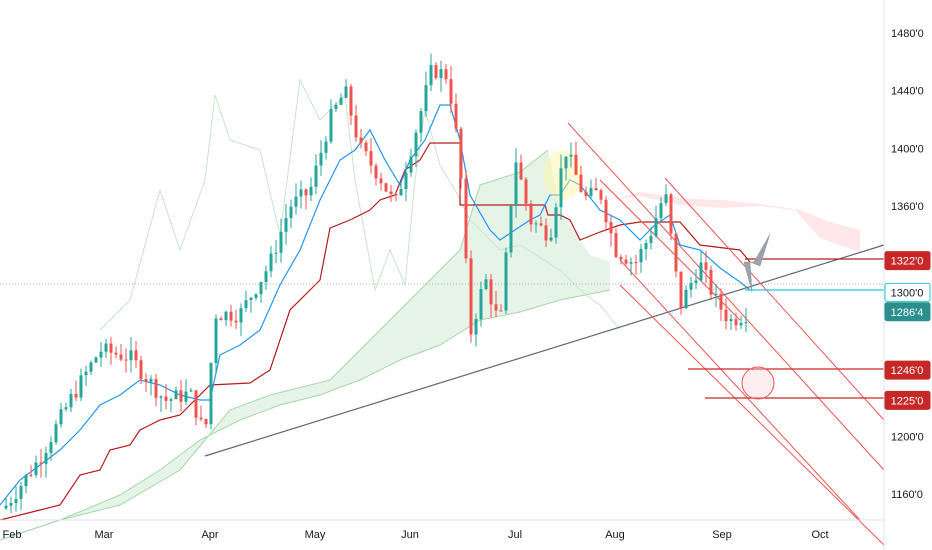 The image size is (932, 550). I want to click on y-tick-label-6: 1480'0, so click(907, 34).